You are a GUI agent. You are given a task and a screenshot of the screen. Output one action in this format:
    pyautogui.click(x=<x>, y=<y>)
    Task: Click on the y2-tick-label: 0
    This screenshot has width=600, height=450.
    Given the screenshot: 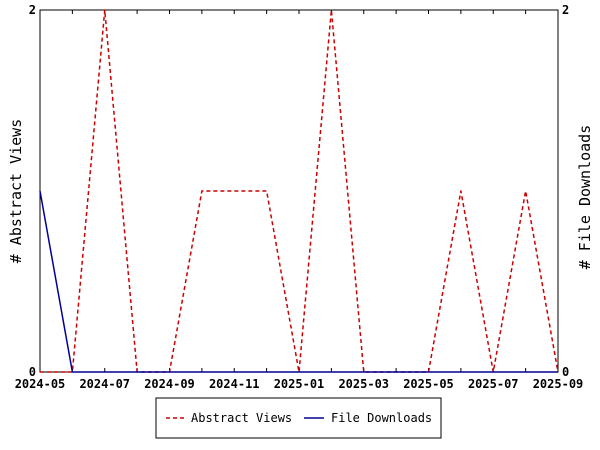 What is the action you would take?
    pyautogui.click(x=565, y=372)
    